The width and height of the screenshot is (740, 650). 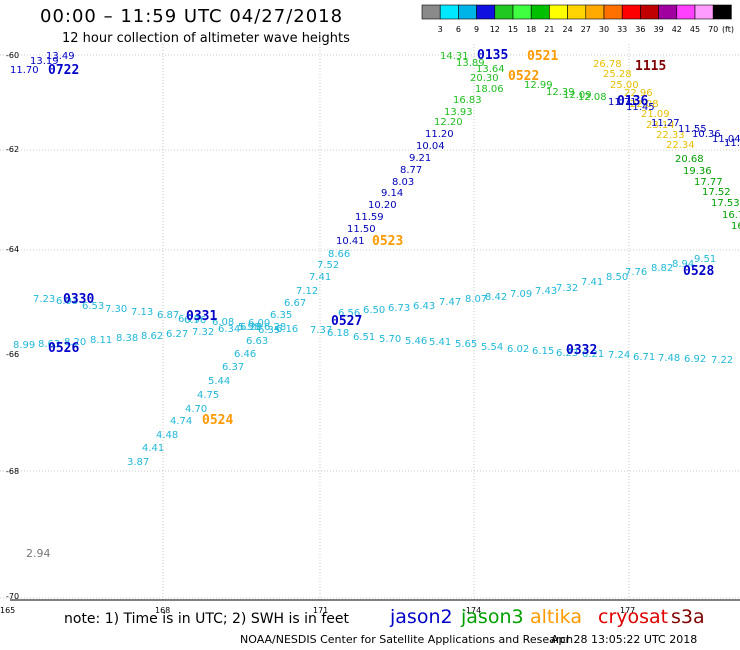 What do you see at coordinates (307, 291) in the screenshot?
I see `wave-height-value: 7.12` at bounding box center [307, 291].